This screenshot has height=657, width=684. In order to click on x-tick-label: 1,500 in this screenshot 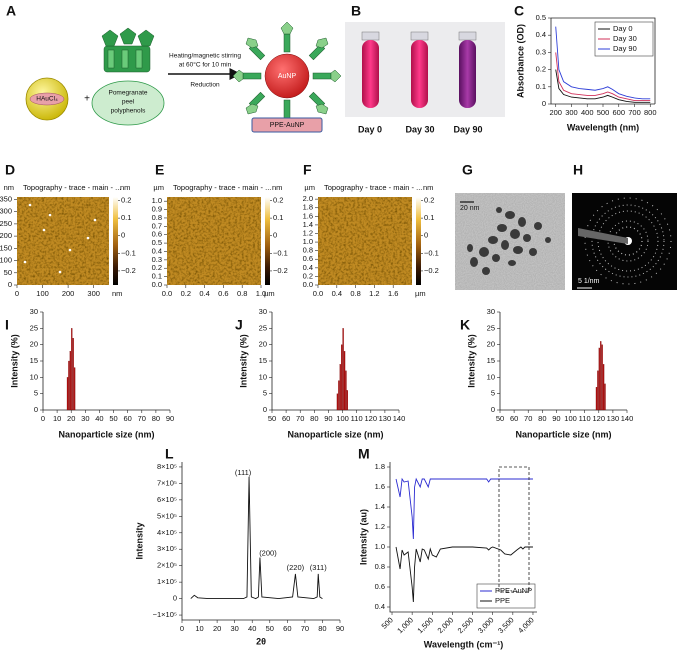, I will do `click(425, 625)`.